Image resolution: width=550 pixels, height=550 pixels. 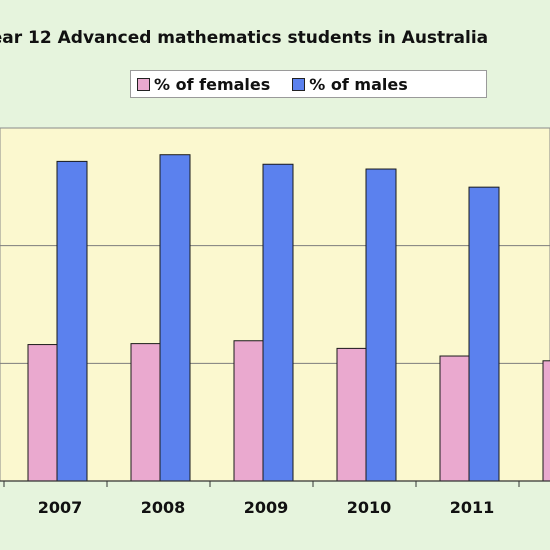 What do you see at coordinates (249, 411) in the screenshot?
I see `bar-females-2009` at bounding box center [249, 411].